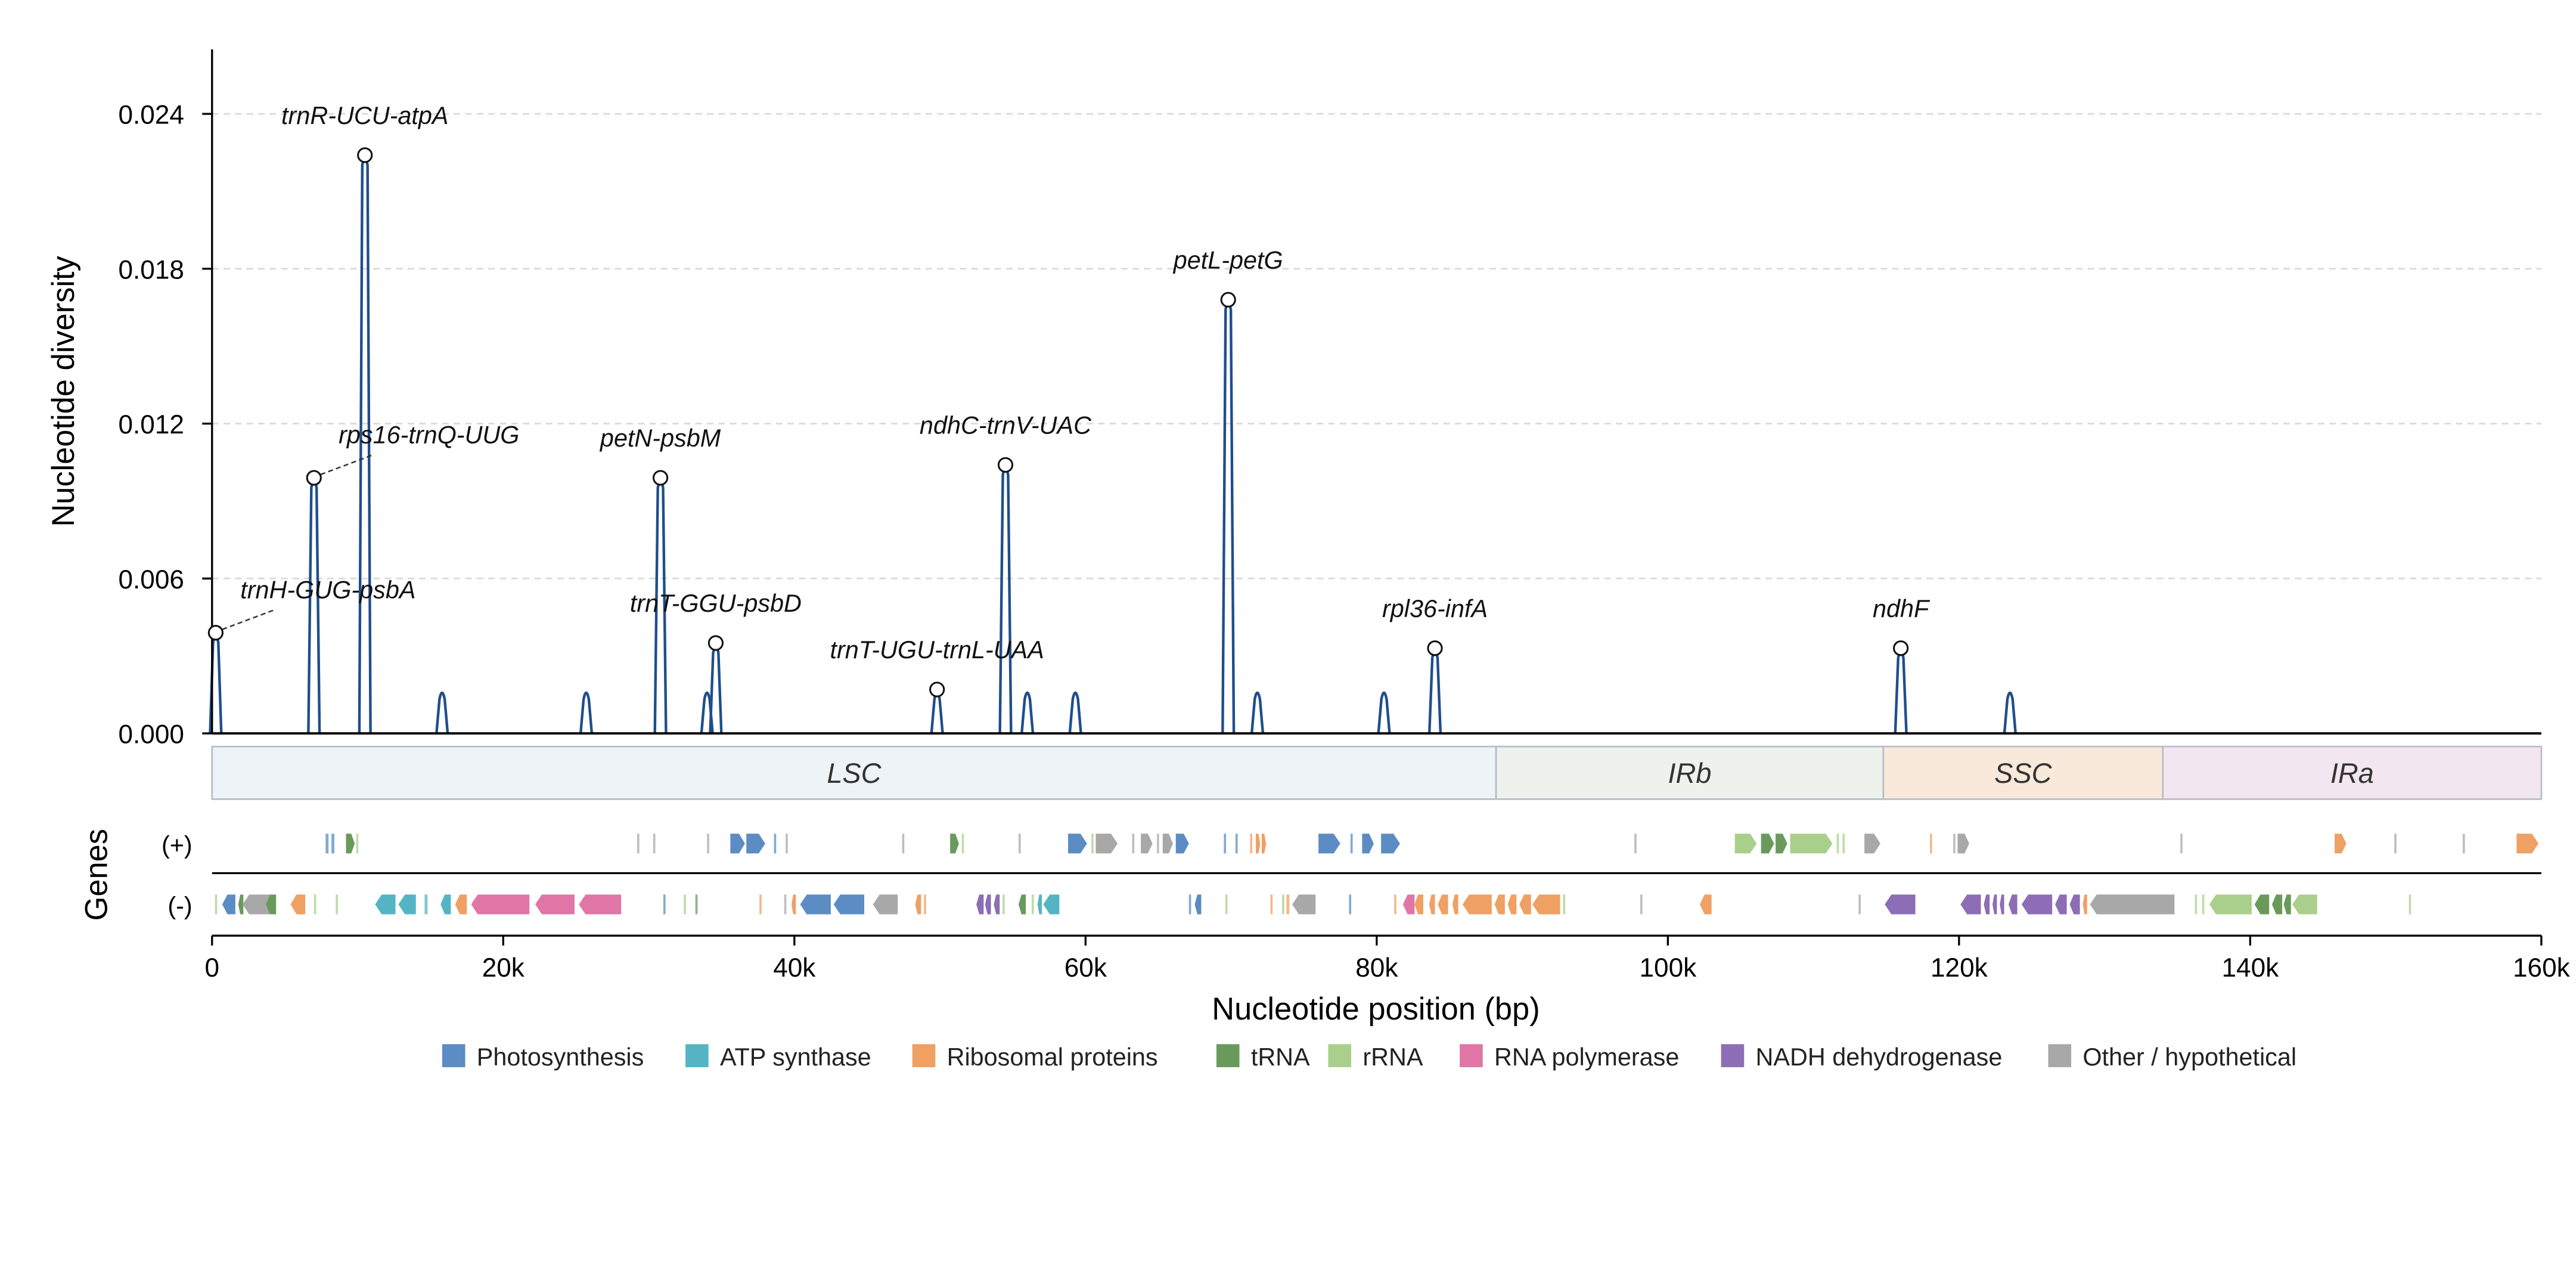 The image size is (2576, 1261). Describe the element at coordinates (365, 115) in the screenshot. I see `annotation-label: trnR-UCU-atpA` at that location.